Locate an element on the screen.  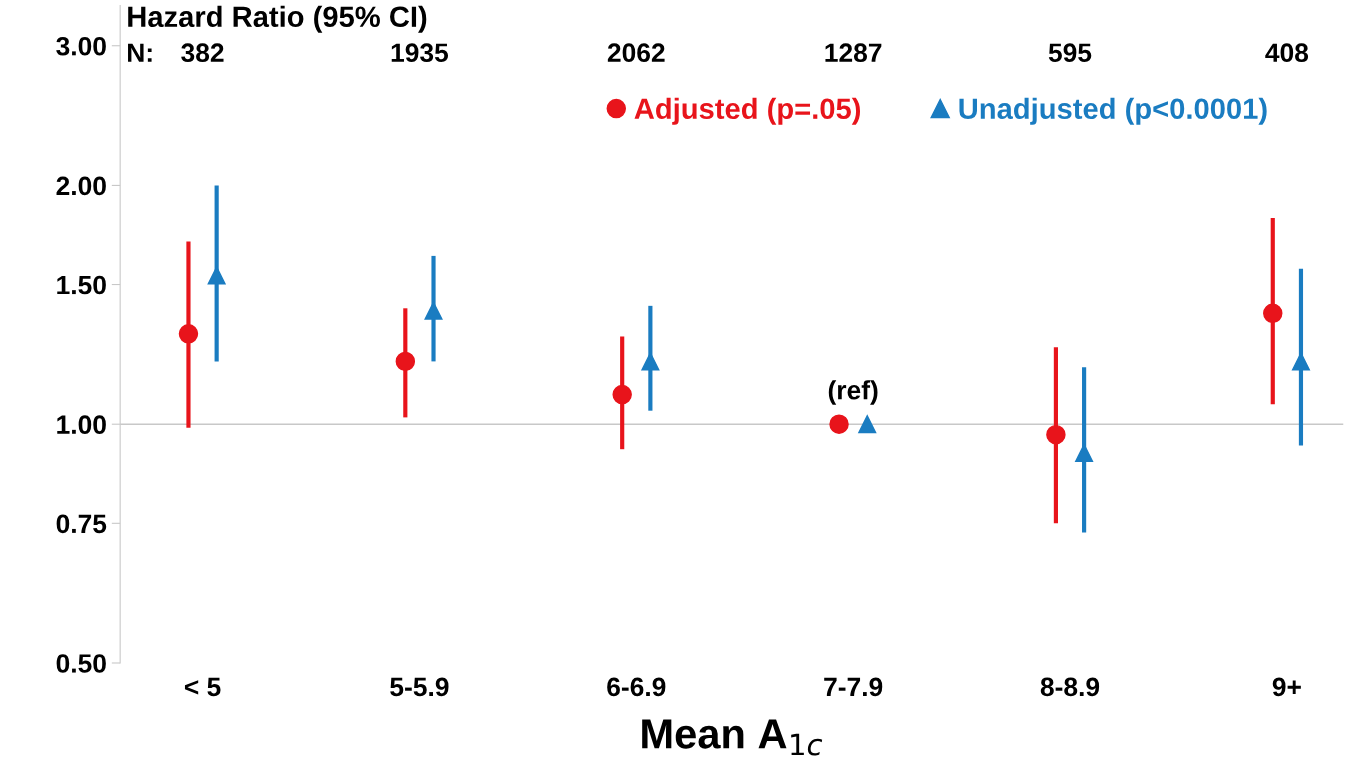
x-tick-label: 9+ is located at coordinates (1286, 687).